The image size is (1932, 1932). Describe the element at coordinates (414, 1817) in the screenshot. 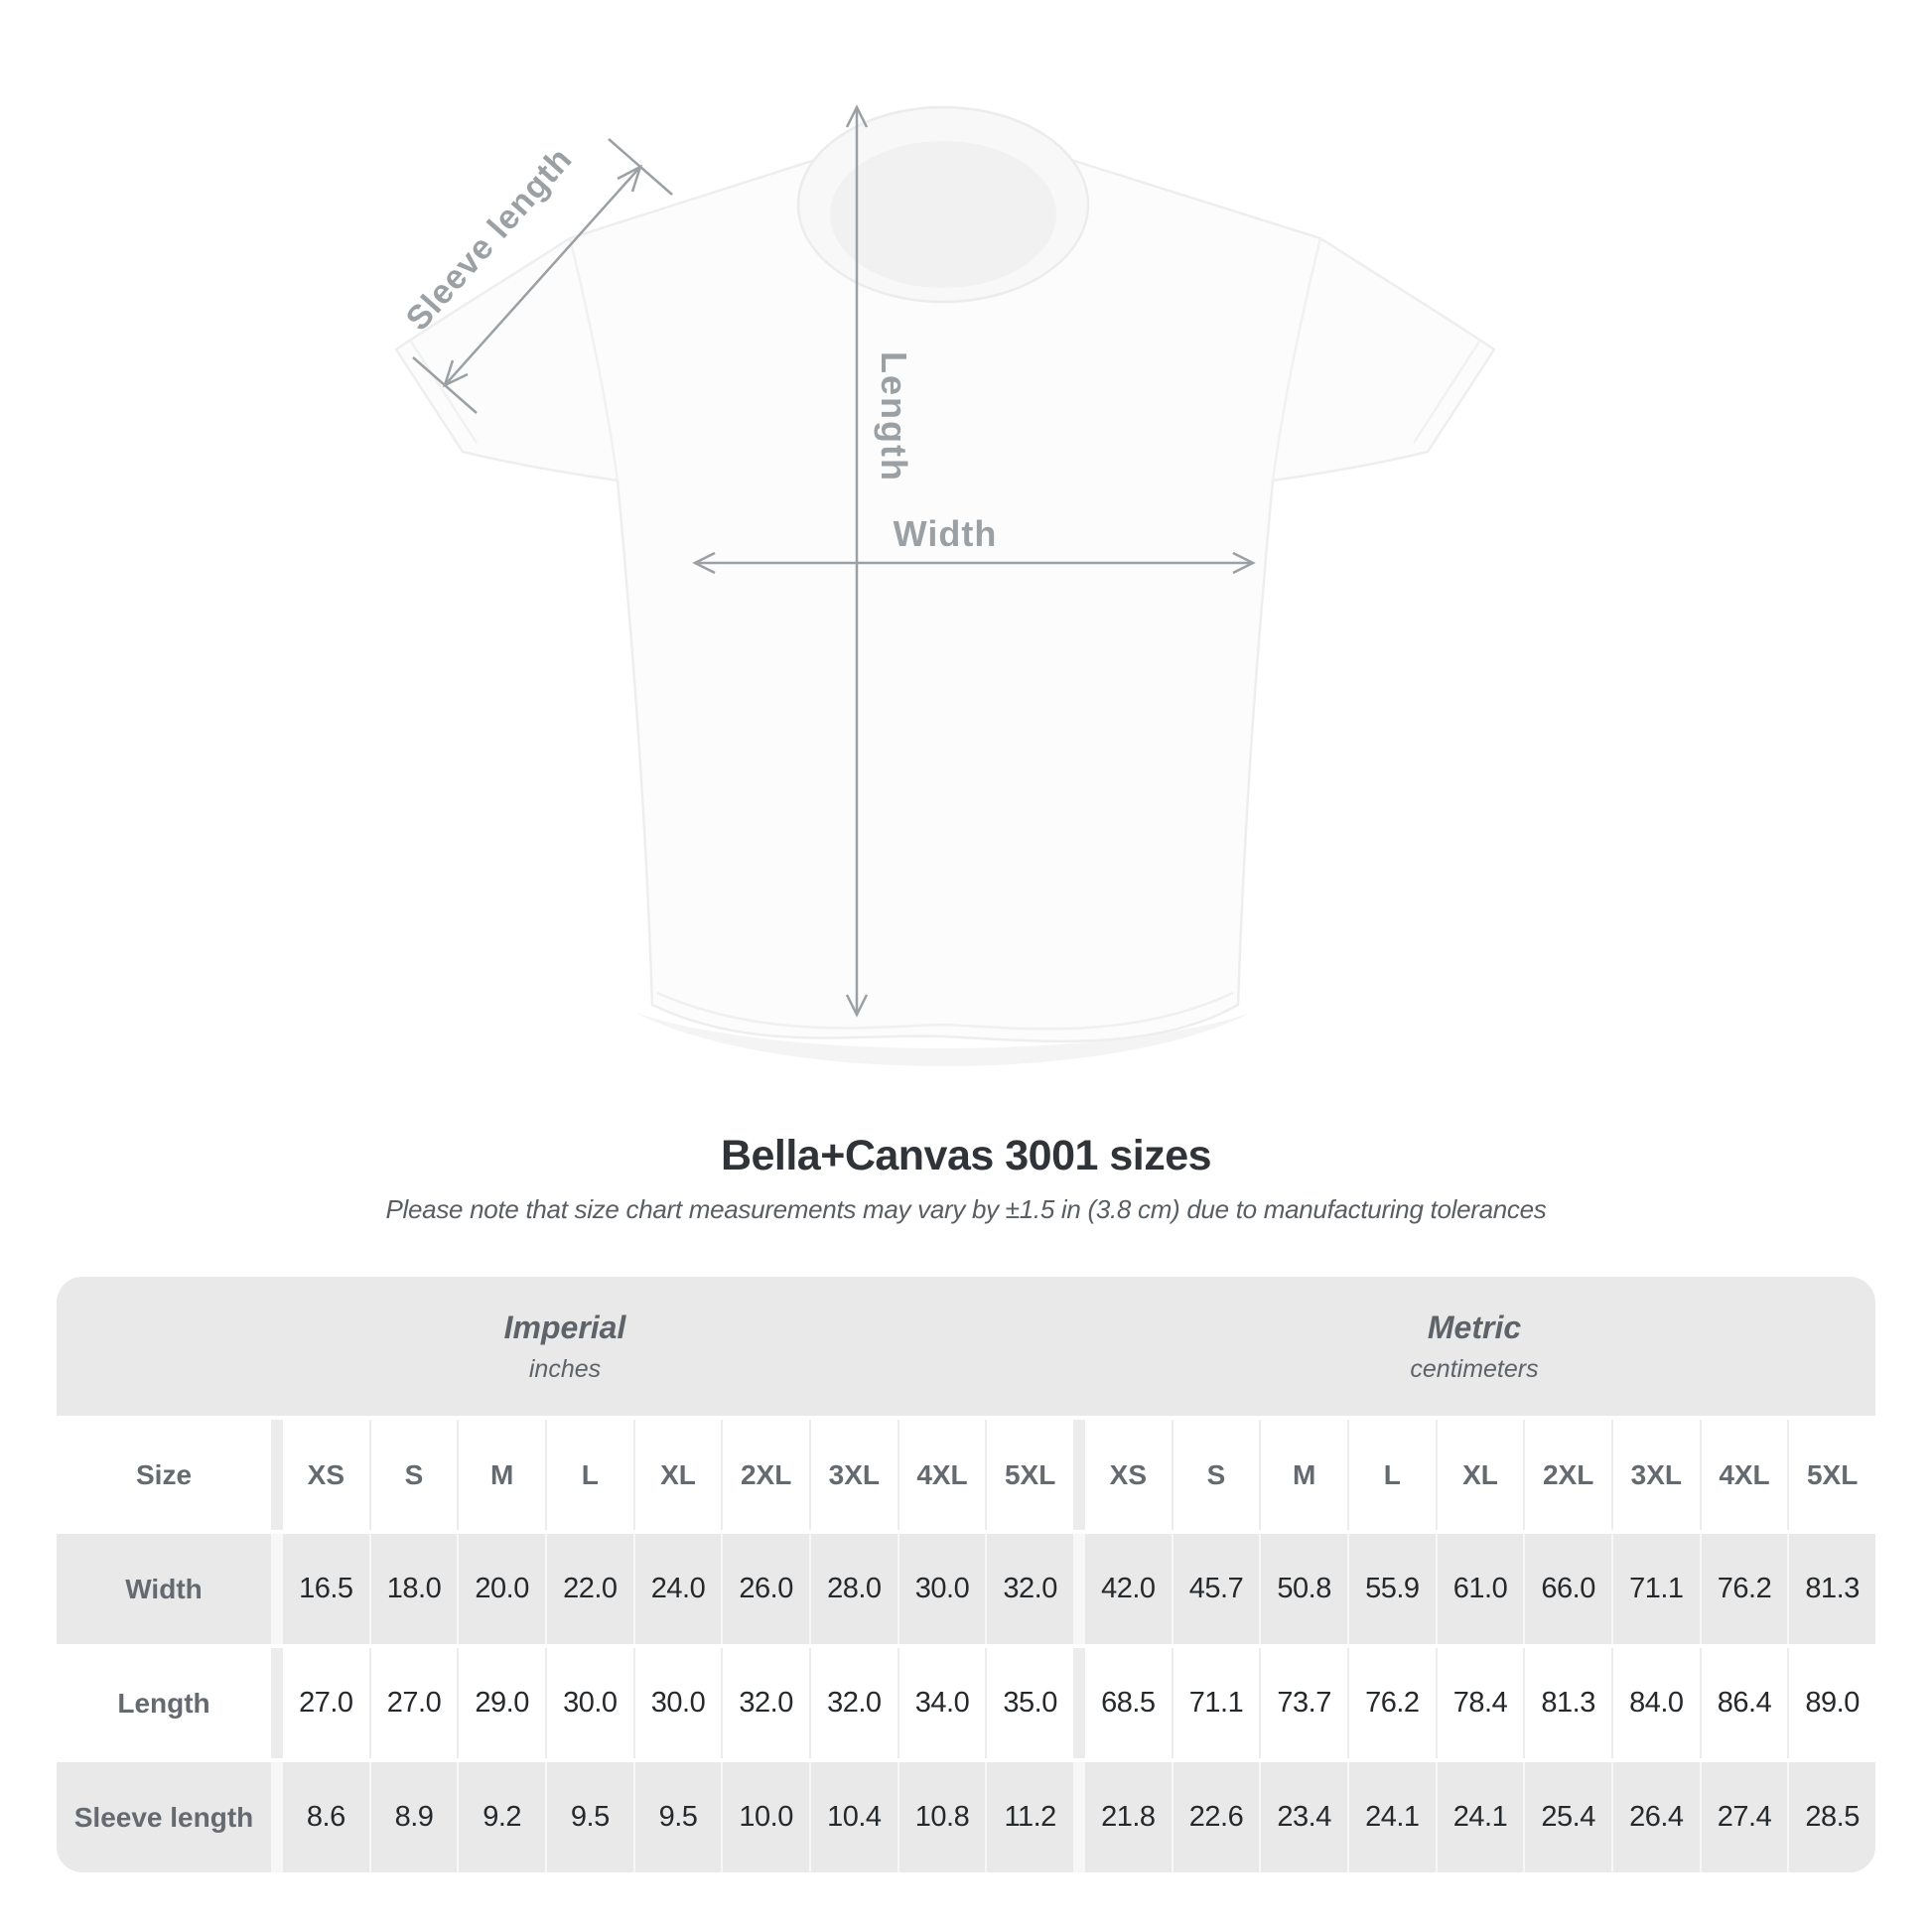

I see `value-cell: 8.9` at that location.